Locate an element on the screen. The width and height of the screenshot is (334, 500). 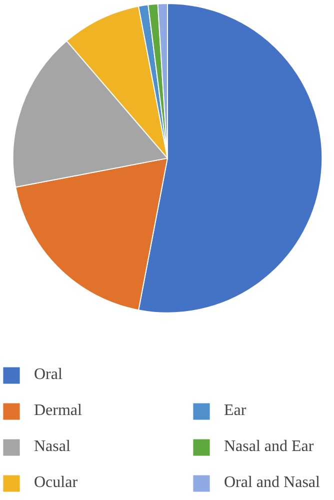
legend-label: Dermal is located at coordinates (58, 411).